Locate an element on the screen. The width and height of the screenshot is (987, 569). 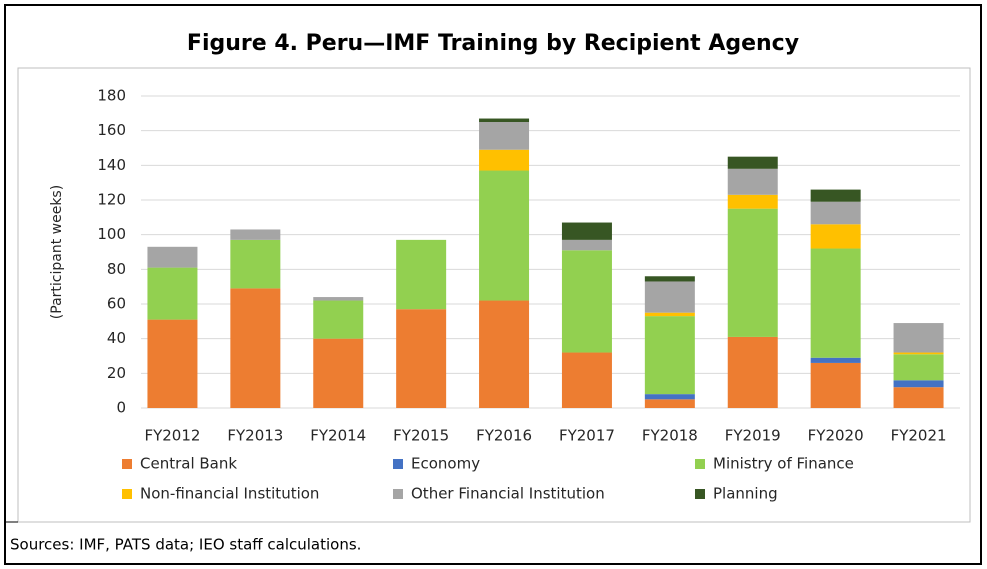
y-tick-label: 100 is located at coordinates (111, 234).